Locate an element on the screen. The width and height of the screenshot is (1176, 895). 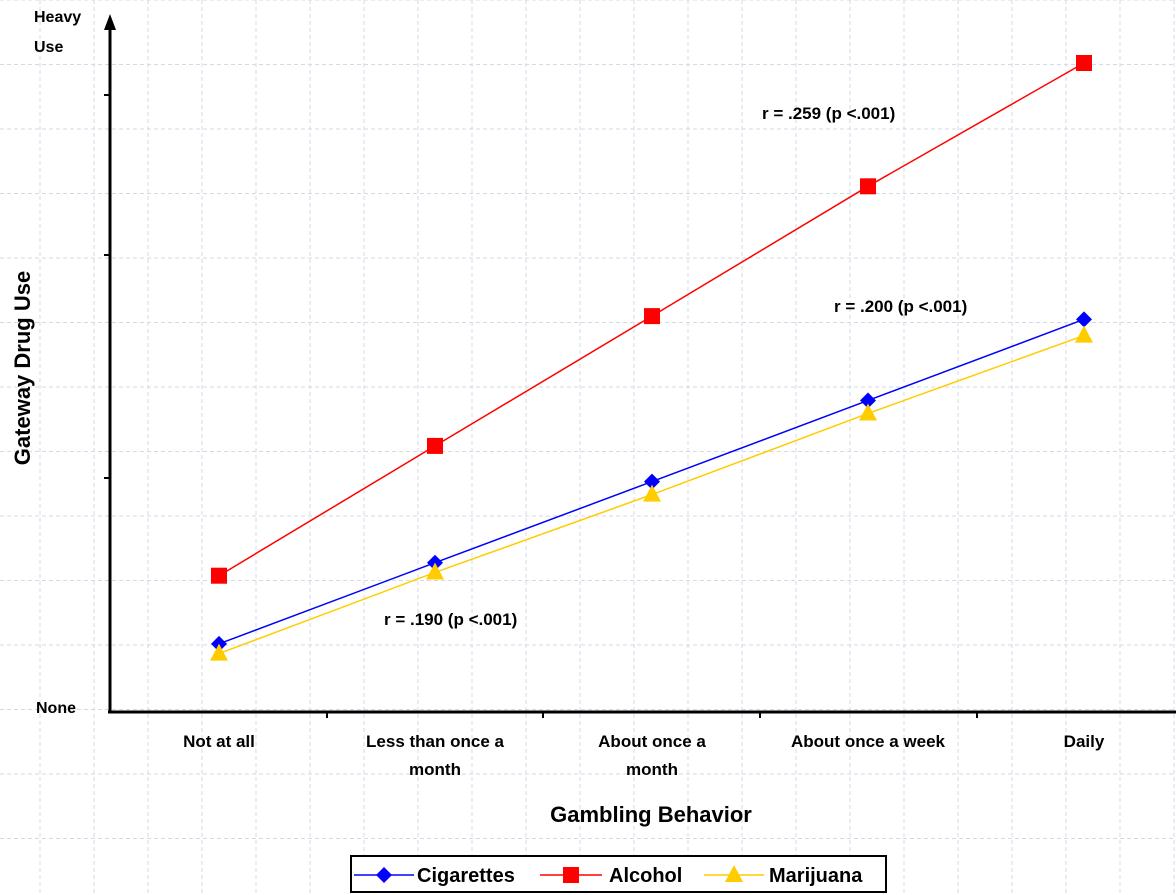
x-tick-label: Daily is located at coordinates (1084, 741).